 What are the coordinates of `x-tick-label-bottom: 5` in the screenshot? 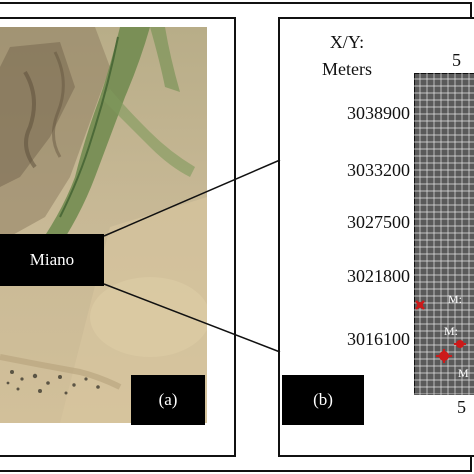 It's located at (461, 407).